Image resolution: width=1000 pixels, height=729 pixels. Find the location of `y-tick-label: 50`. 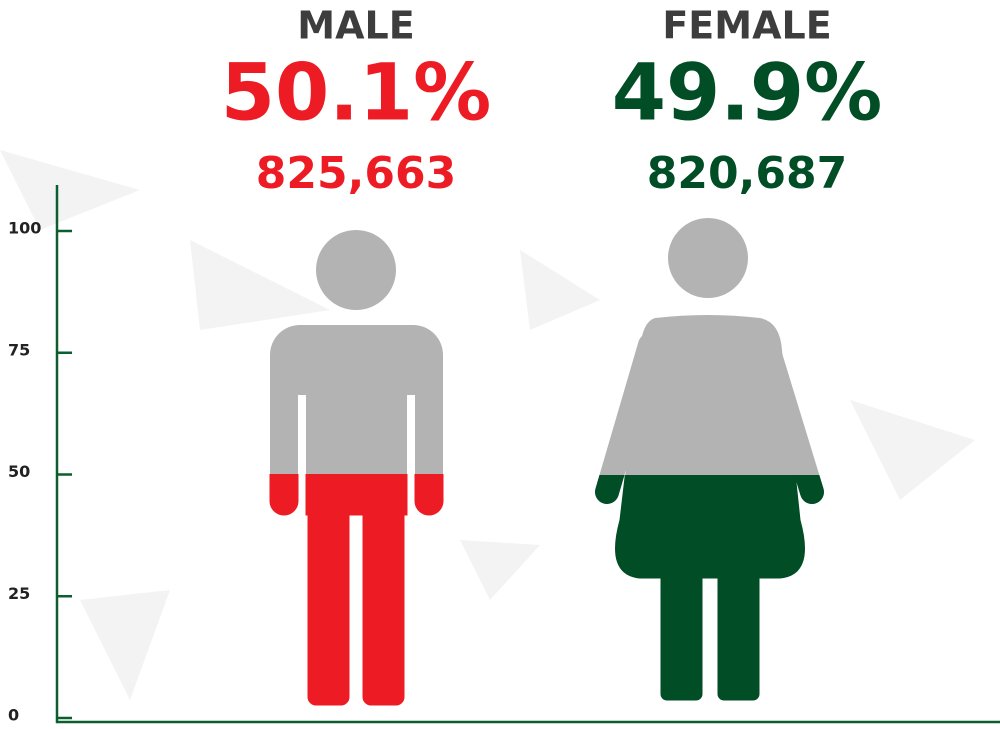

y-tick-label: 50 is located at coordinates (19, 471).